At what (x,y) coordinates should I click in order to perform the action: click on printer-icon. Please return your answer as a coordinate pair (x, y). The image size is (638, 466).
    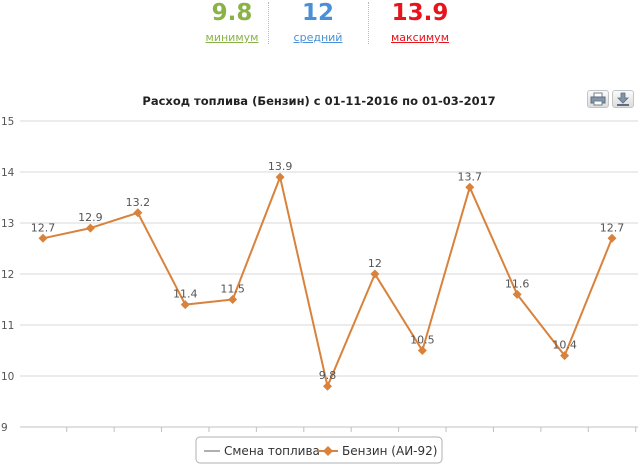
    Looking at the image, I should click on (598, 99).